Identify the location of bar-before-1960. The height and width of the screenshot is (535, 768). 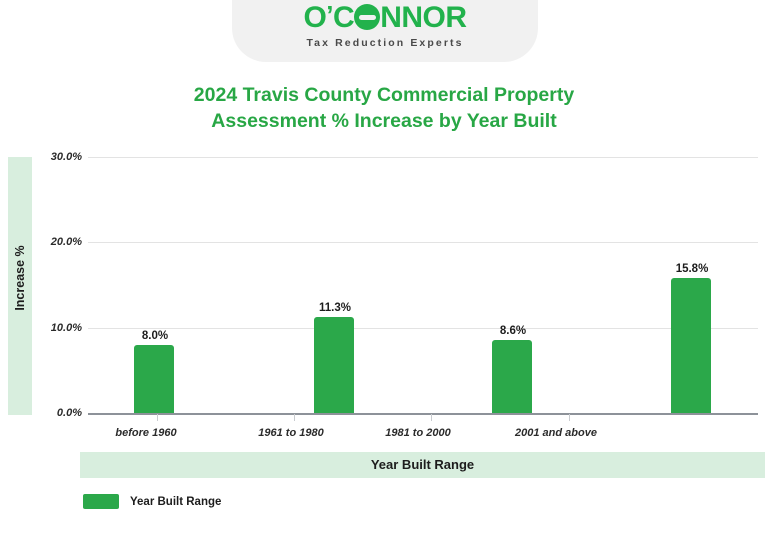
(154, 378).